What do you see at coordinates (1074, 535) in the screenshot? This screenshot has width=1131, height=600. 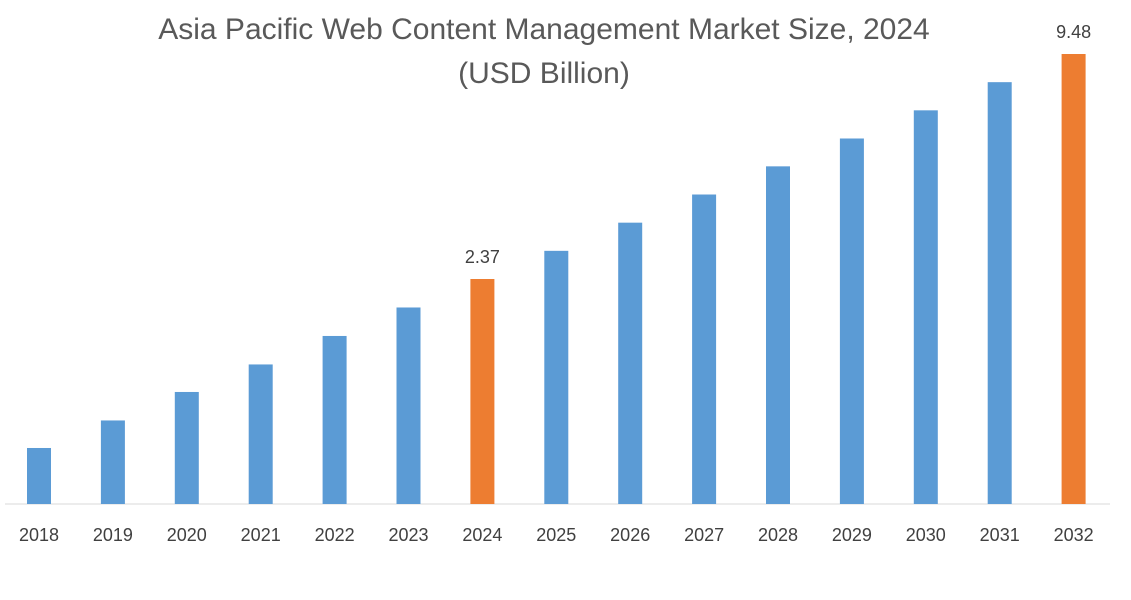 I see `x-tick-label-2032: 2032` at bounding box center [1074, 535].